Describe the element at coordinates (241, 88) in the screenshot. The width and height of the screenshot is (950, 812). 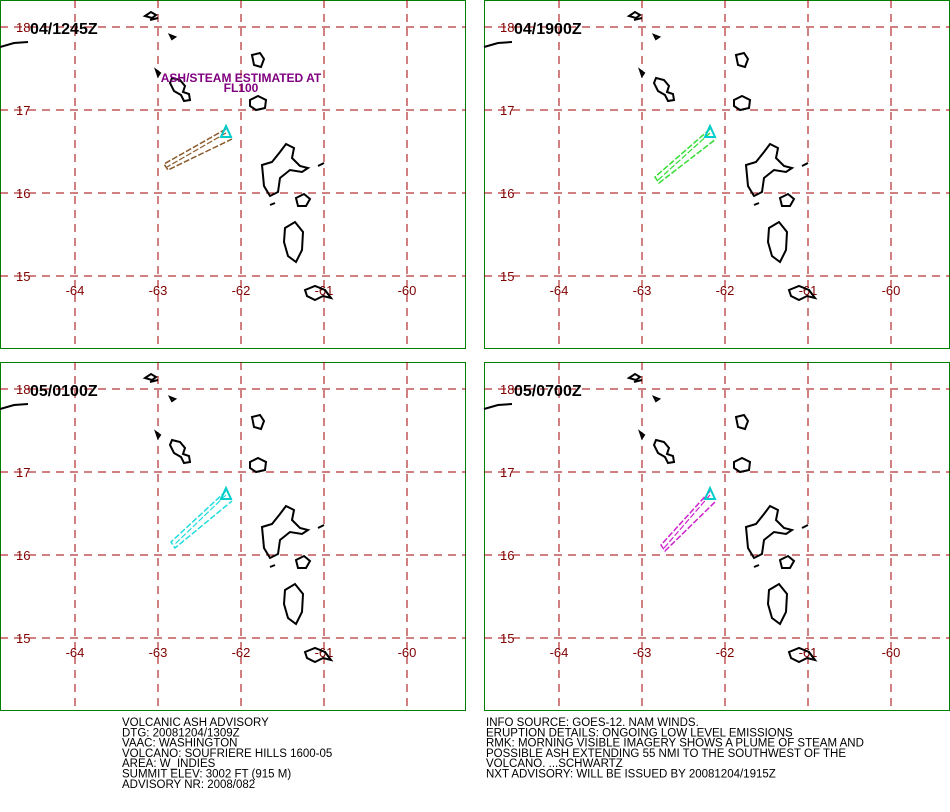
I see `annotation: FL100` at that location.